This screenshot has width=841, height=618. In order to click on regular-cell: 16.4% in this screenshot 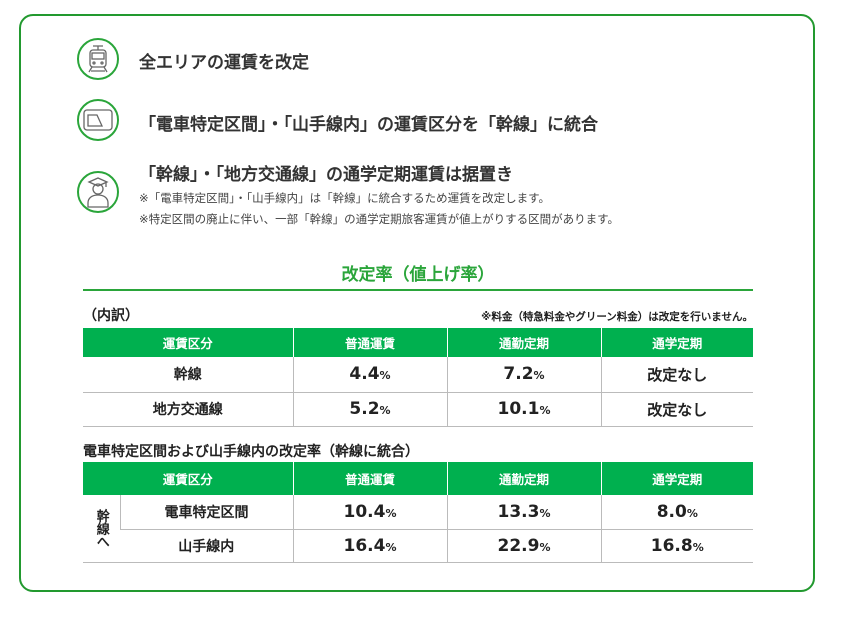, I will do `click(370, 546)`.